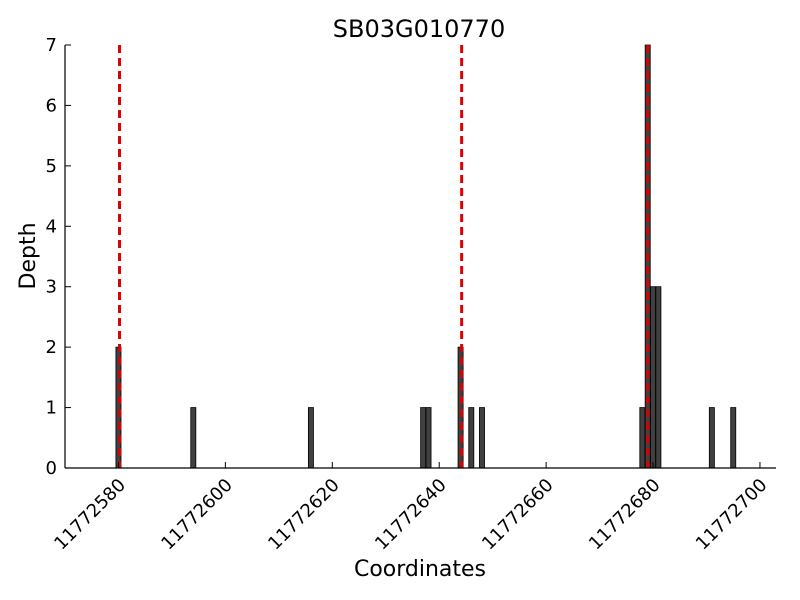 The image size is (800, 600). I want to click on y-axis-title: Depth, so click(28, 255).